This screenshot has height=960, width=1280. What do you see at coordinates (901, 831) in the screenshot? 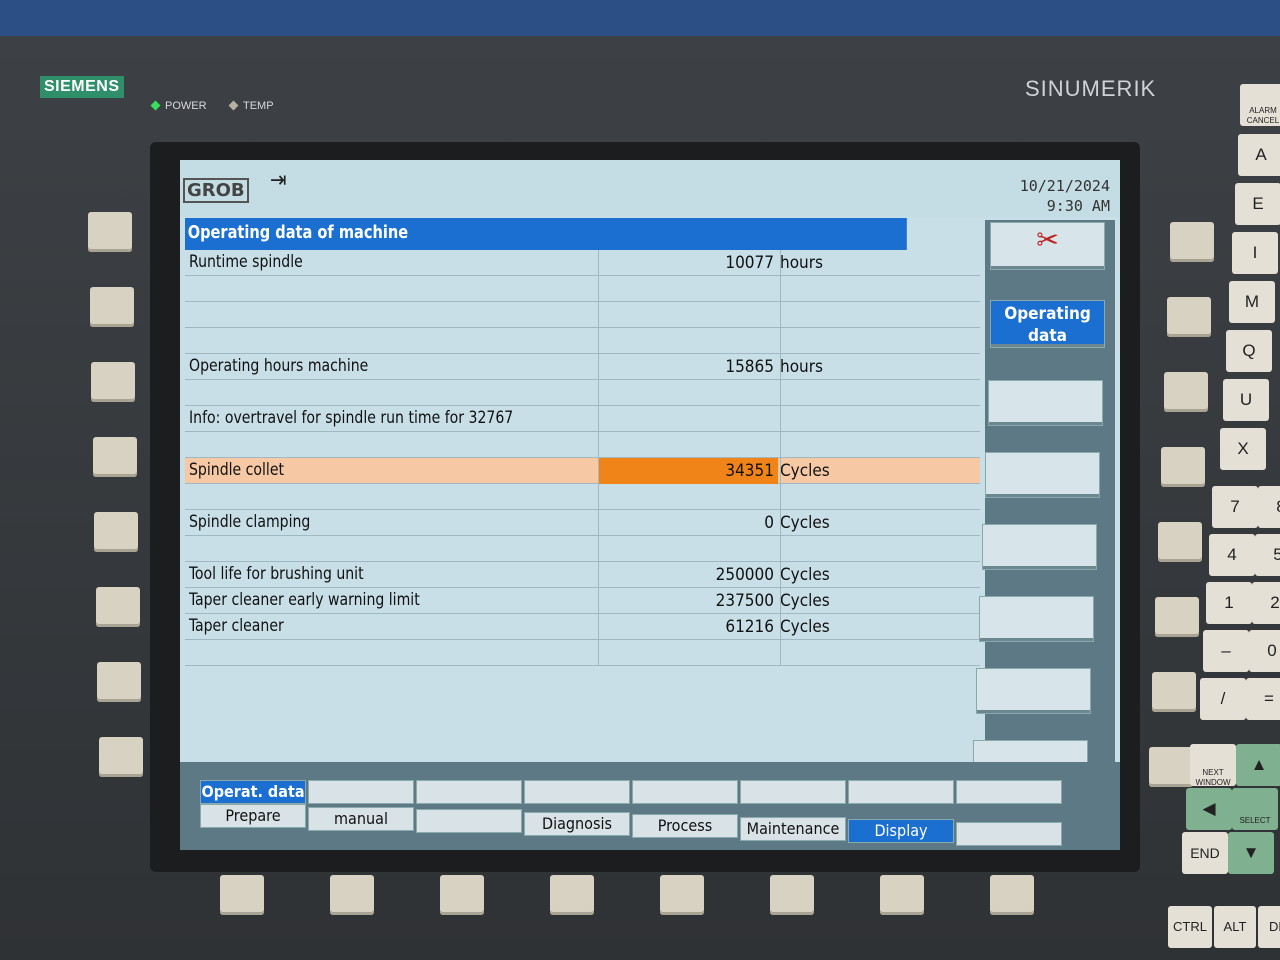
I see `softkey-display: Display` at bounding box center [901, 831].